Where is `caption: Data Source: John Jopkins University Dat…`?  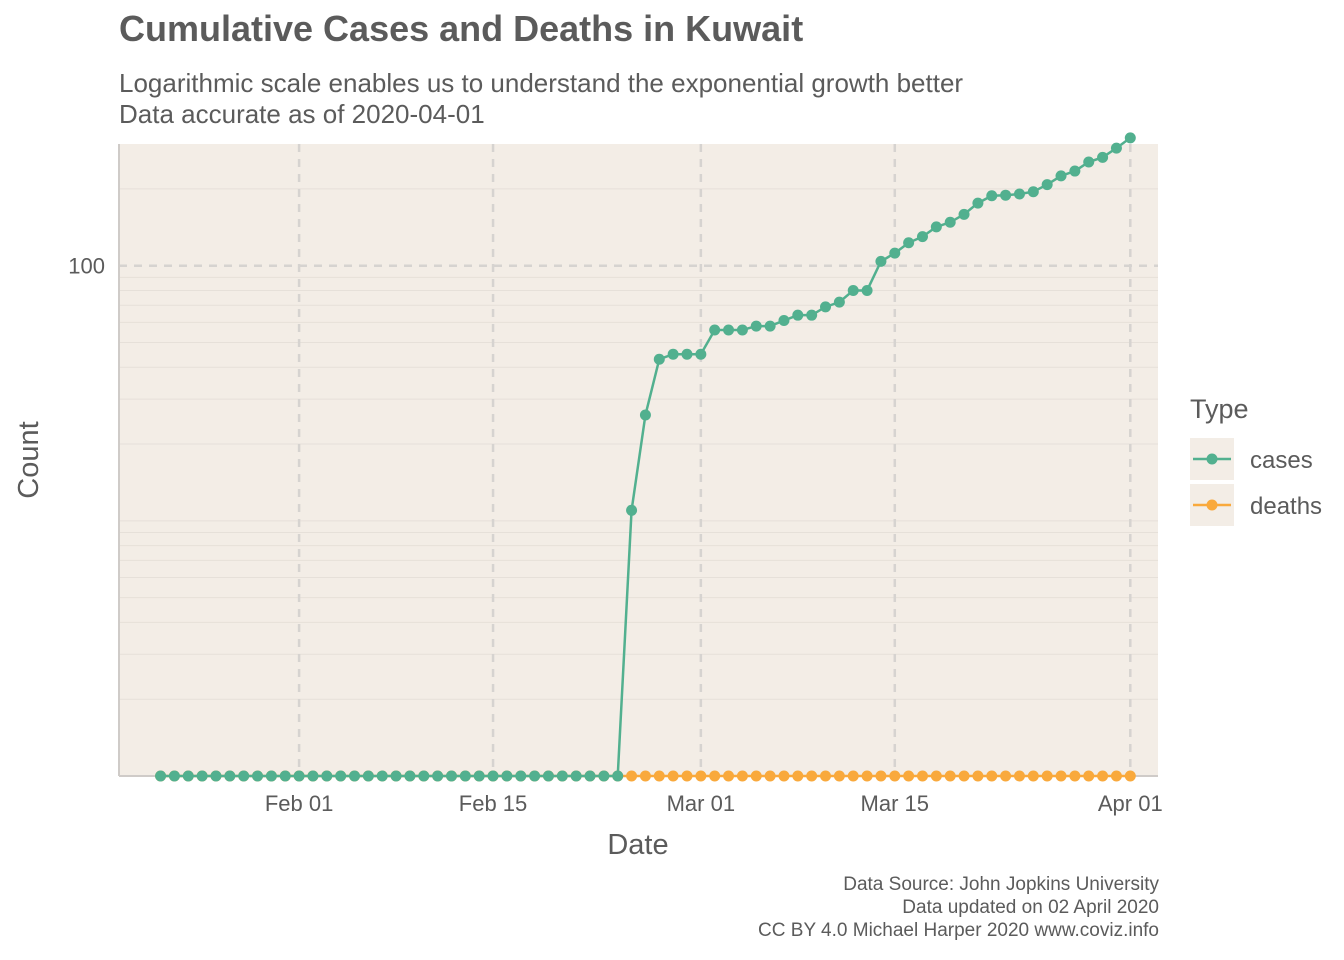 caption: Data Source: John Jopkins University Dat… is located at coordinates (958, 907).